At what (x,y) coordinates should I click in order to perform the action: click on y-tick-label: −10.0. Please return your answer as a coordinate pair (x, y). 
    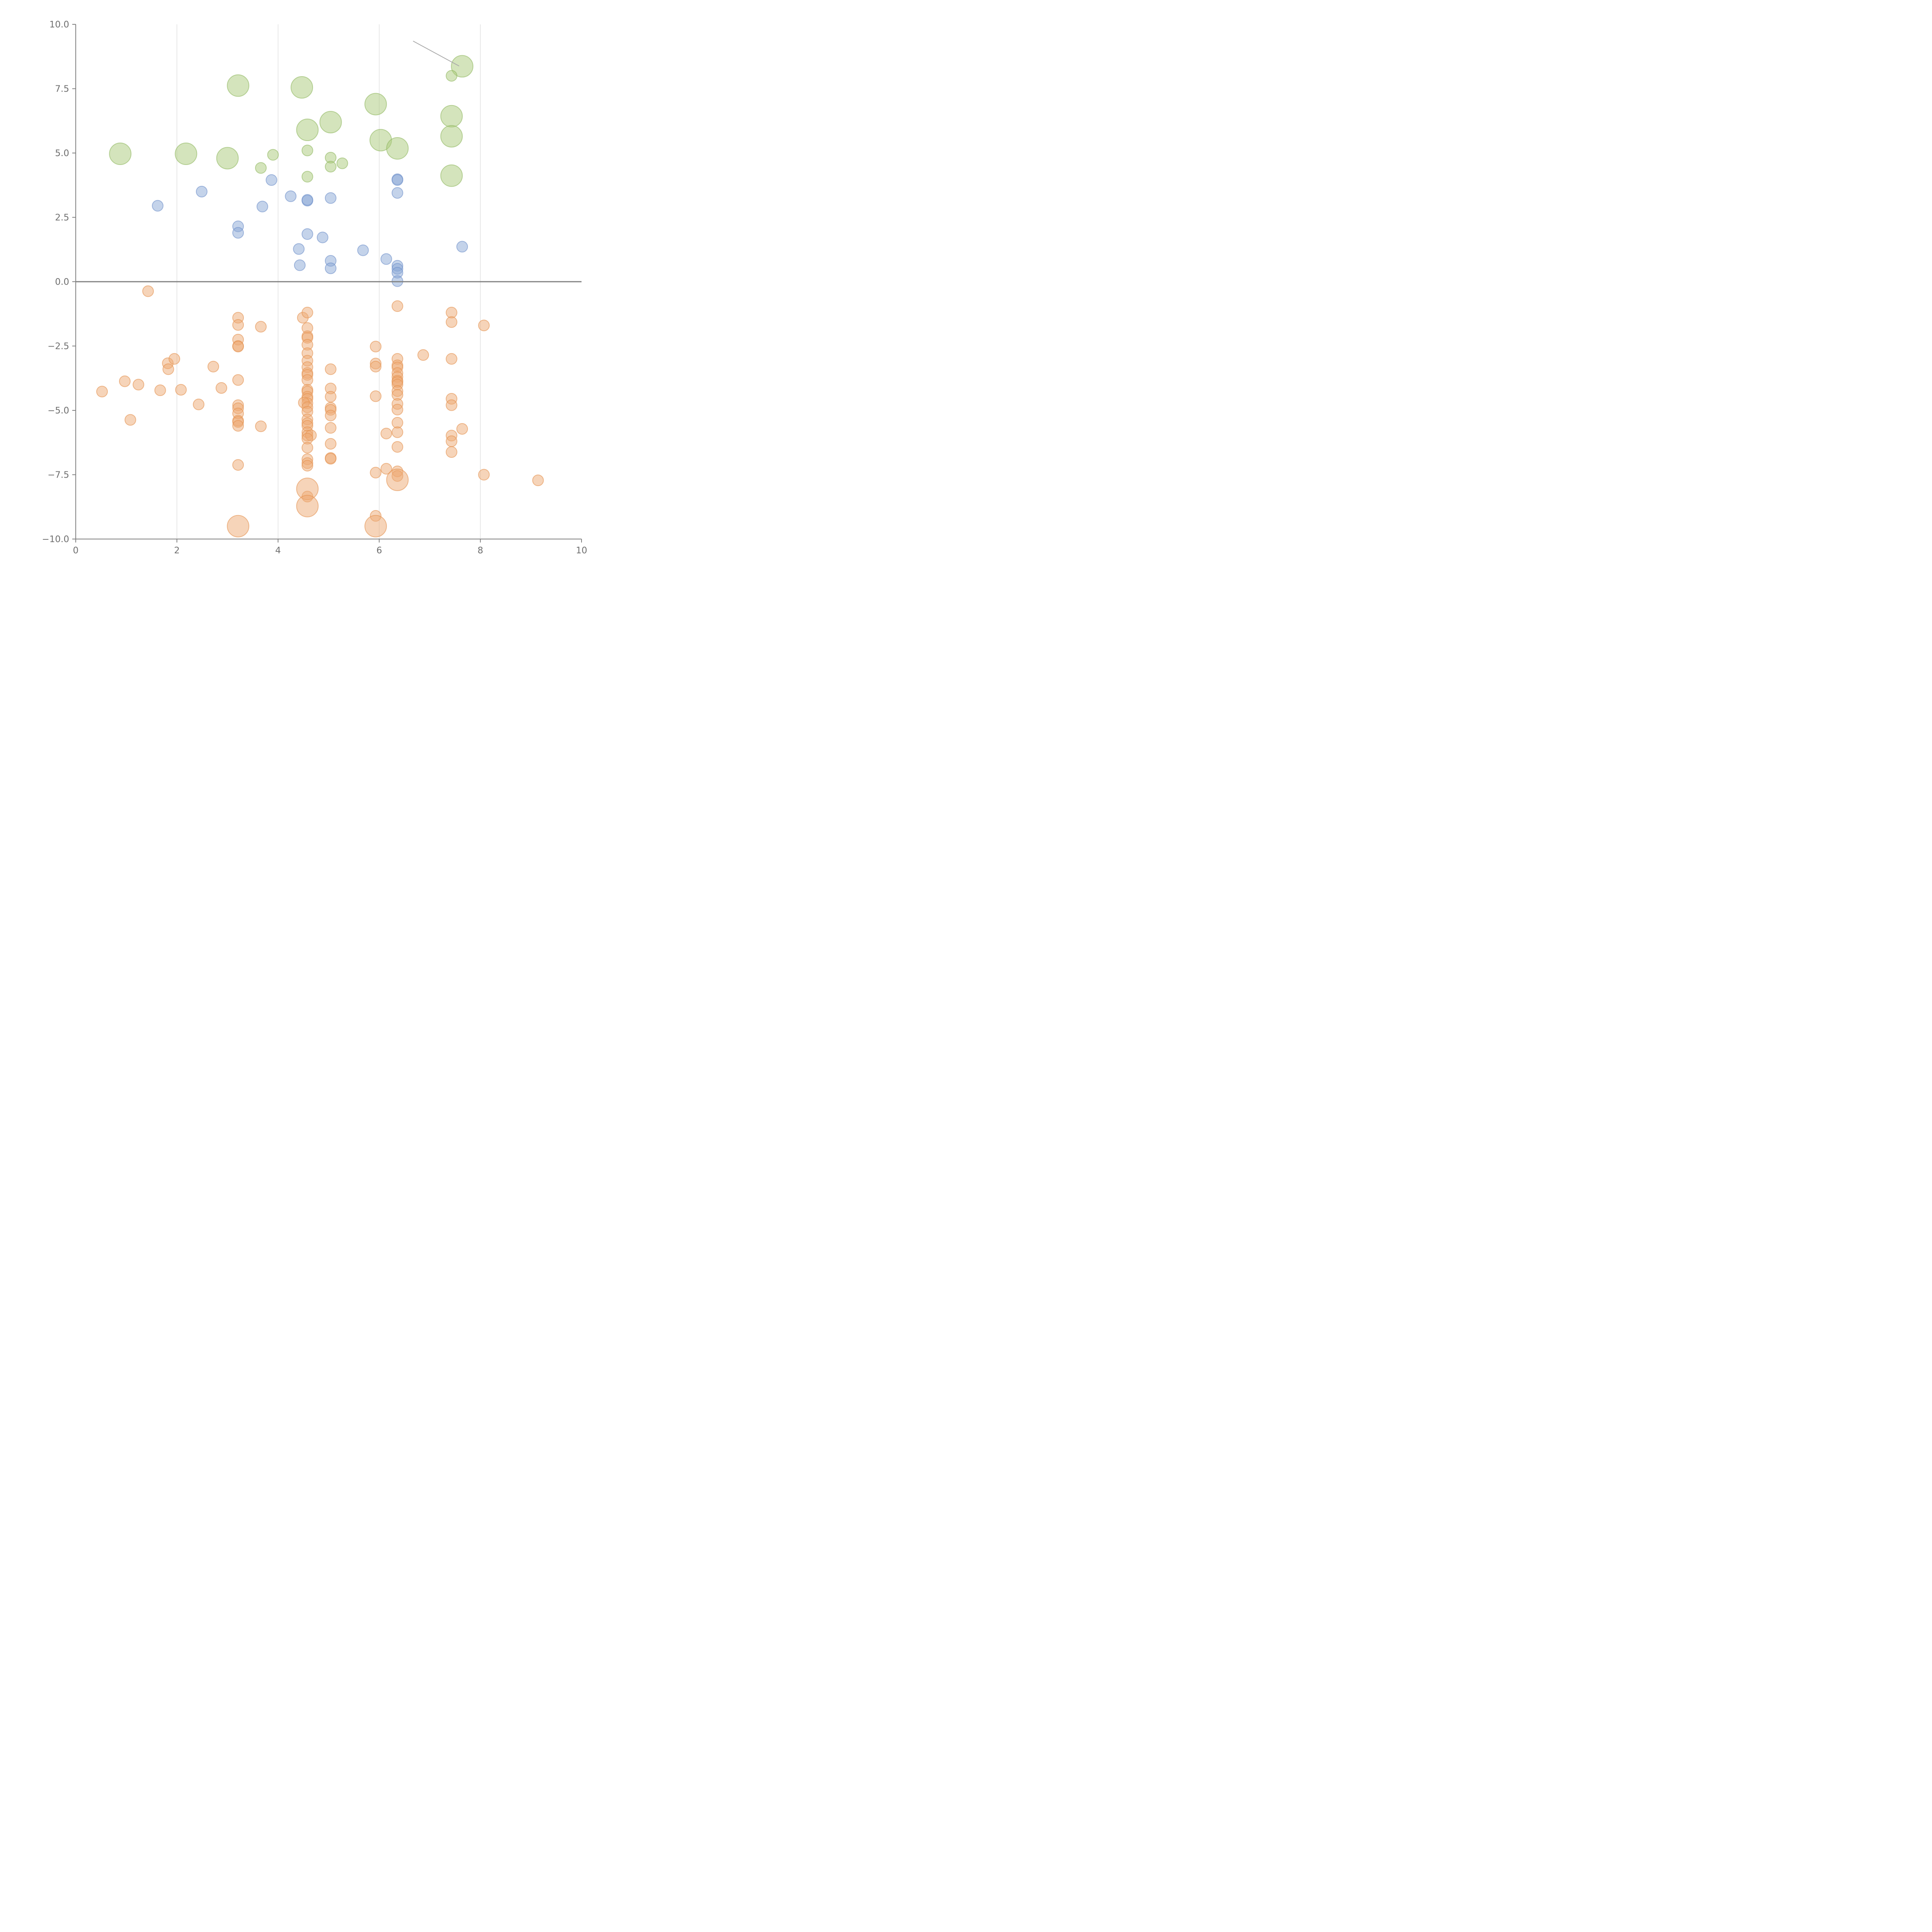
    Looking at the image, I should click on (55, 539).